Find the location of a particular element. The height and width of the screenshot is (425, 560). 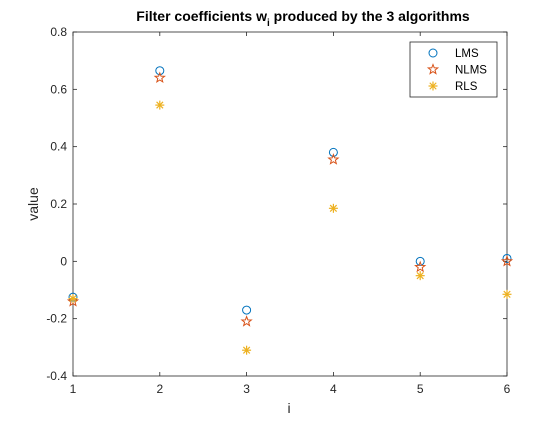

y-tick-label: -0.4 is located at coordinates (56, 376).